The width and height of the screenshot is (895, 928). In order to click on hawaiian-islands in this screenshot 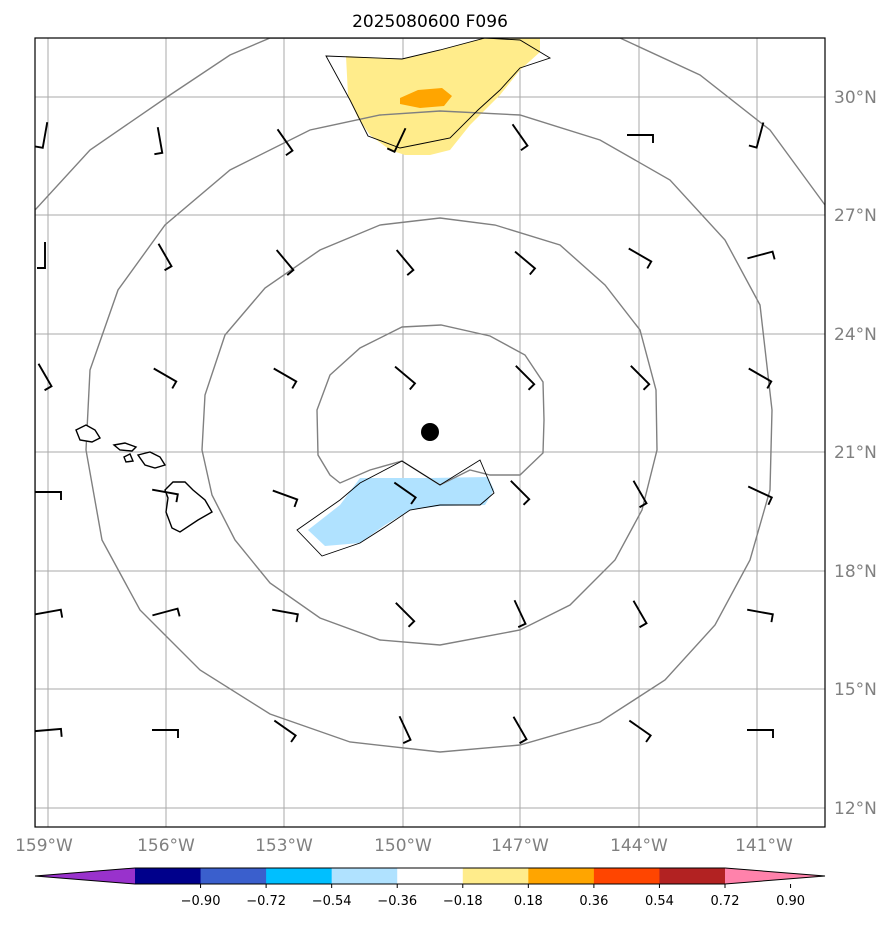, I will do `click(144, 478)`.